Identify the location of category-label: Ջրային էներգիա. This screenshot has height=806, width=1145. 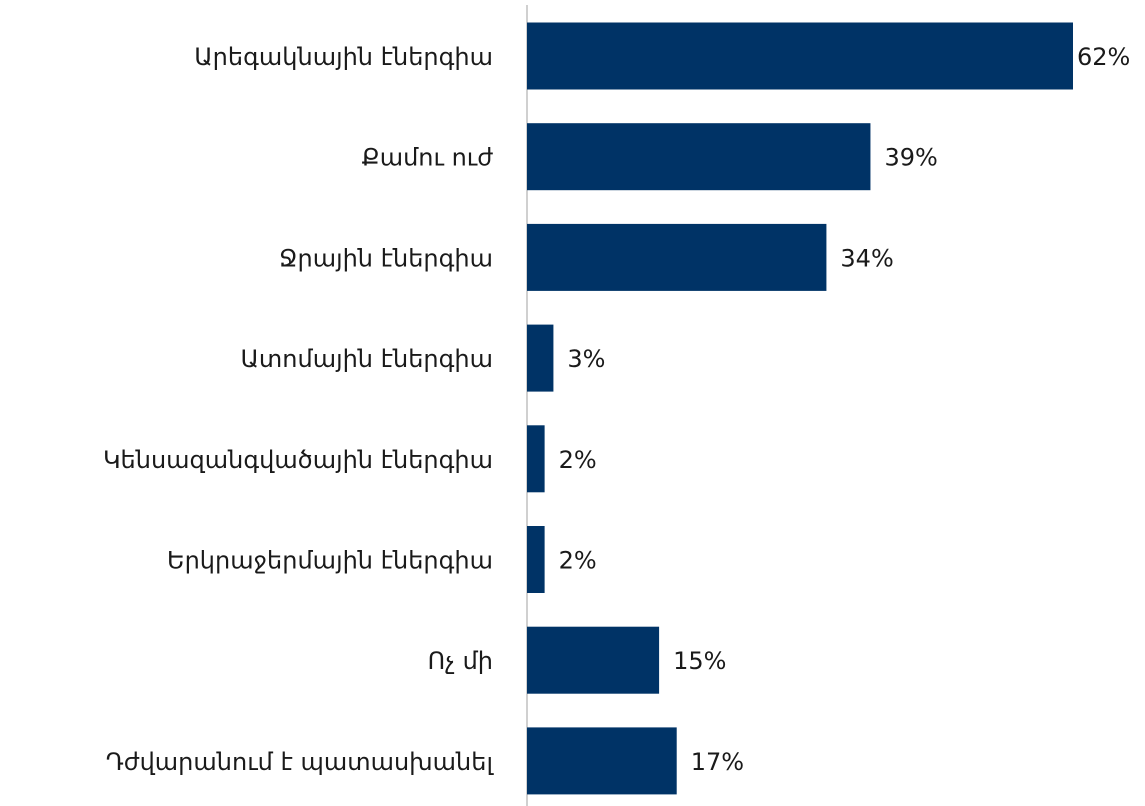
(386, 258).